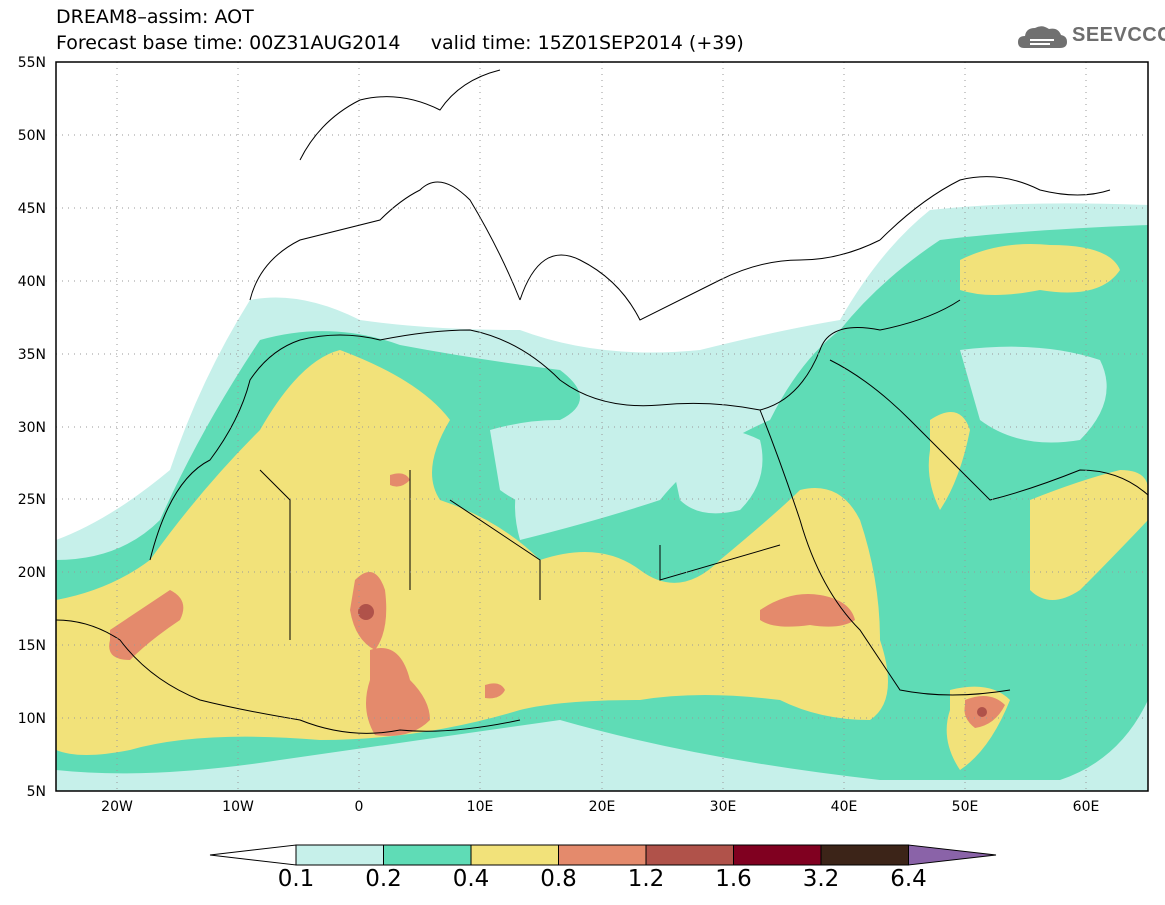 The image size is (1165, 905). What do you see at coordinates (471, 879) in the screenshot?
I see `colorbar-label: 0.4` at bounding box center [471, 879].